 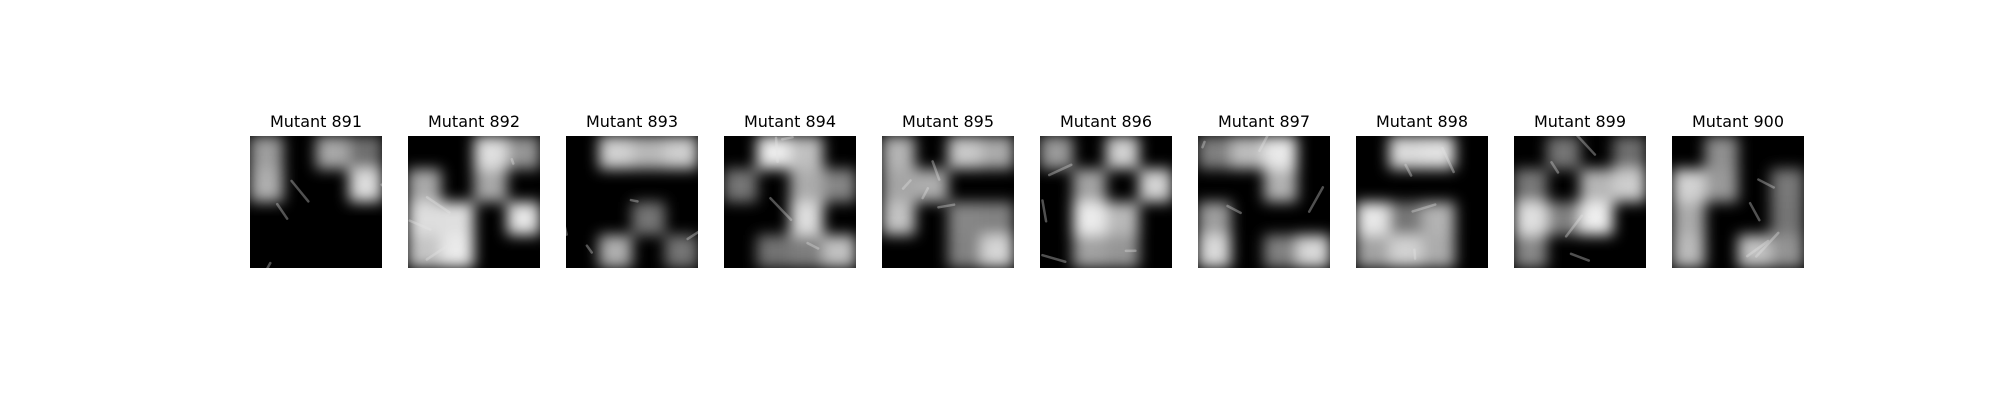 I want to click on panel-title: Mutant 895, so click(x=948, y=121).